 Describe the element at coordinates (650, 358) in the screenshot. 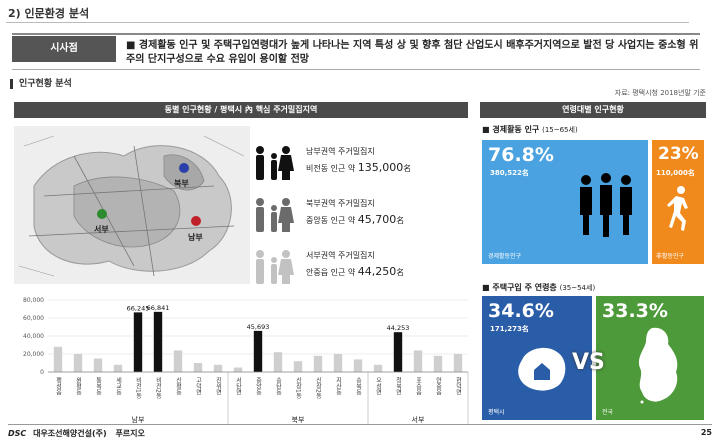

I see `buyer-nation-tile: 33.3% 전국` at that location.